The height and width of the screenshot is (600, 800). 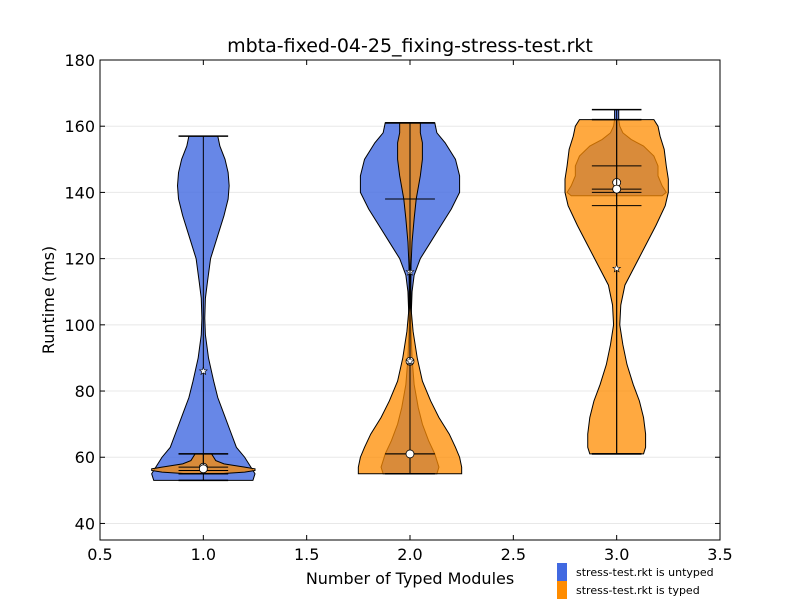 I want to click on y-tick-label: 100, so click(x=79, y=325).